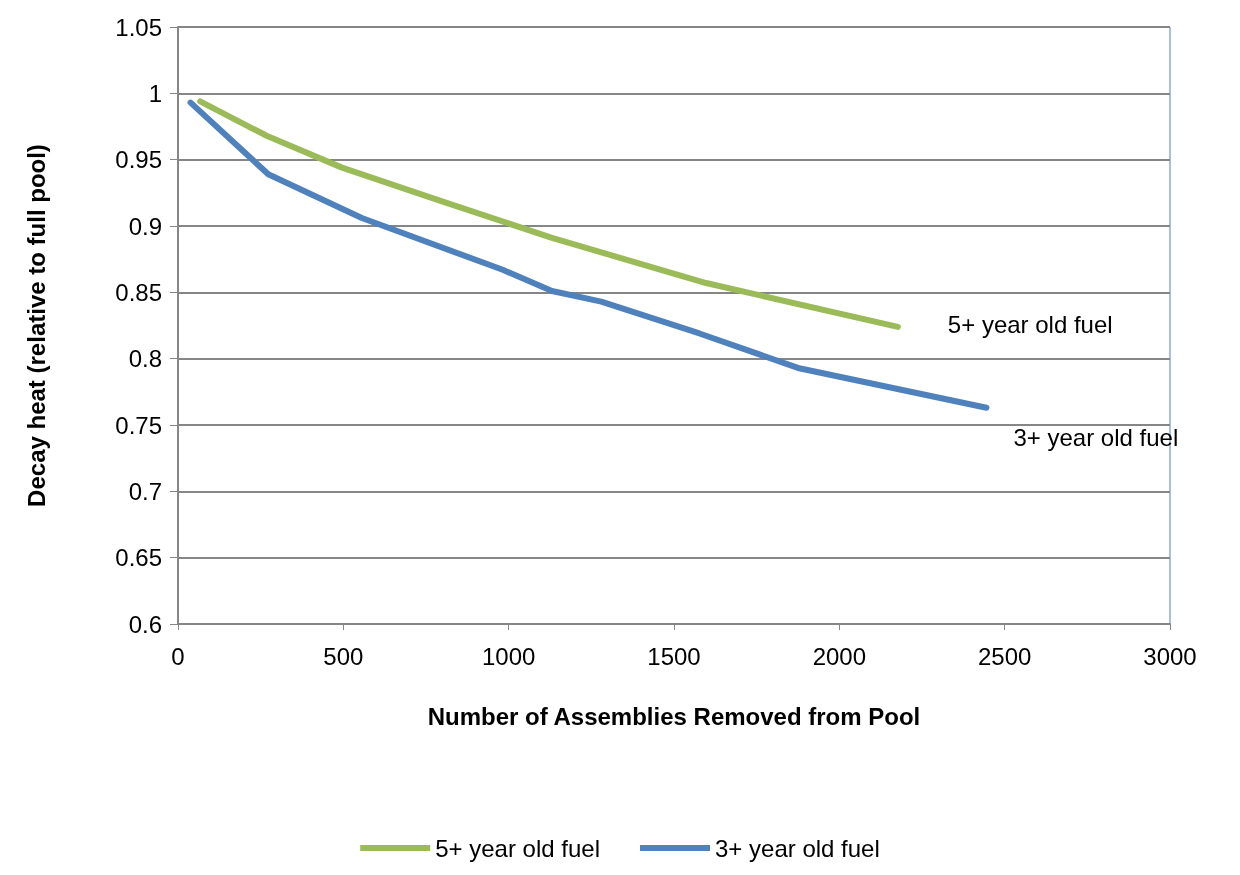 The width and height of the screenshot is (1240, 875). I want to click on y-tick-label: 0.8, so click(145, 359).